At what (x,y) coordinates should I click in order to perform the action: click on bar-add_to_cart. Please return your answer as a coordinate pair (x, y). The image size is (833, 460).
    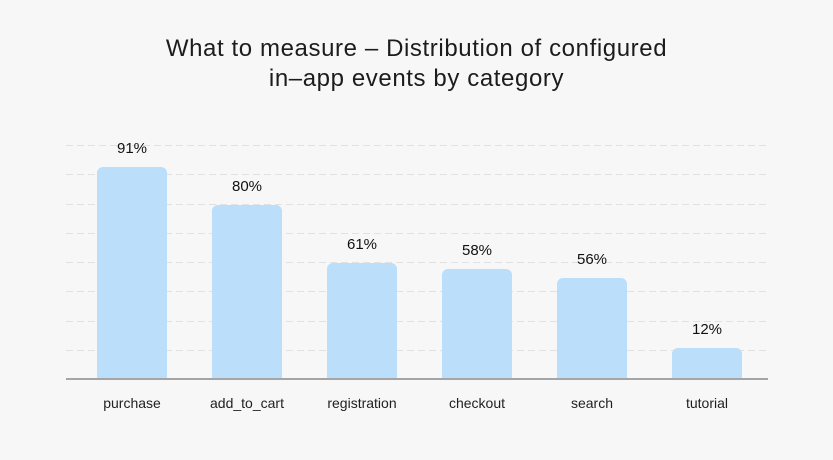
    Looking at the image, I should click on (247, 292).